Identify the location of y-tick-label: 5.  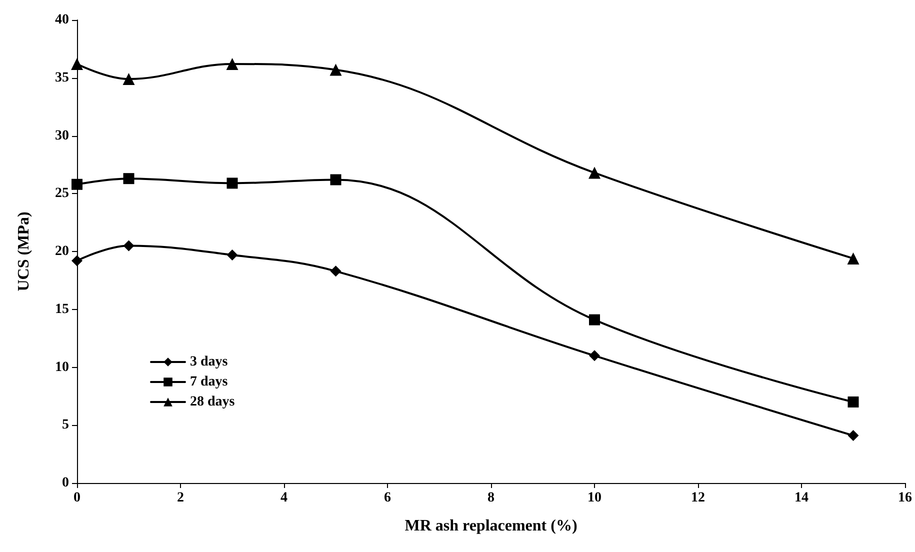
(65, 425).